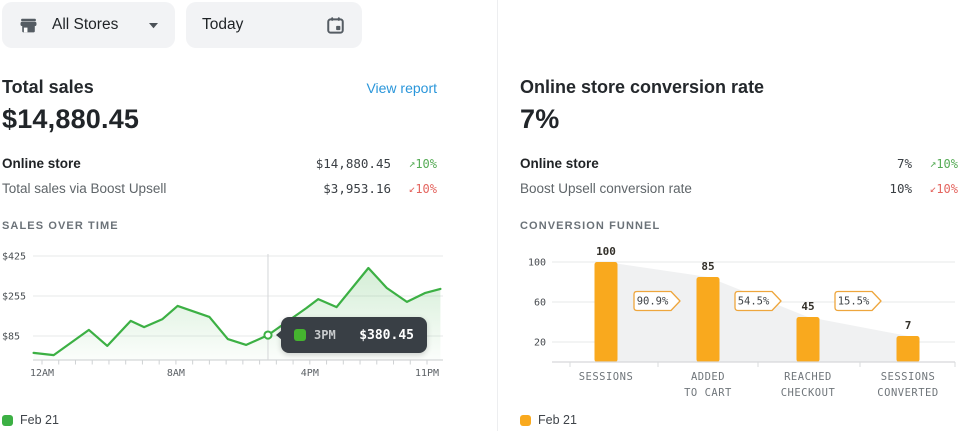  What do you see at coordinates (808, 393) in the screenshot?
I see `x-axis-label: CHECKOUT` at bounding box center [808, 393].